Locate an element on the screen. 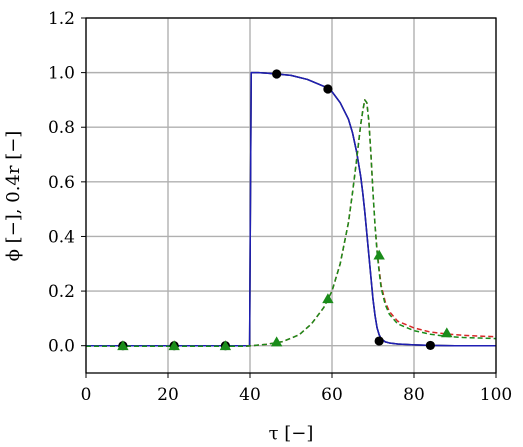 The width and height of the screenshot is (523, 447). y-tick-label: 1.2 is located at coordinates (61, 19).